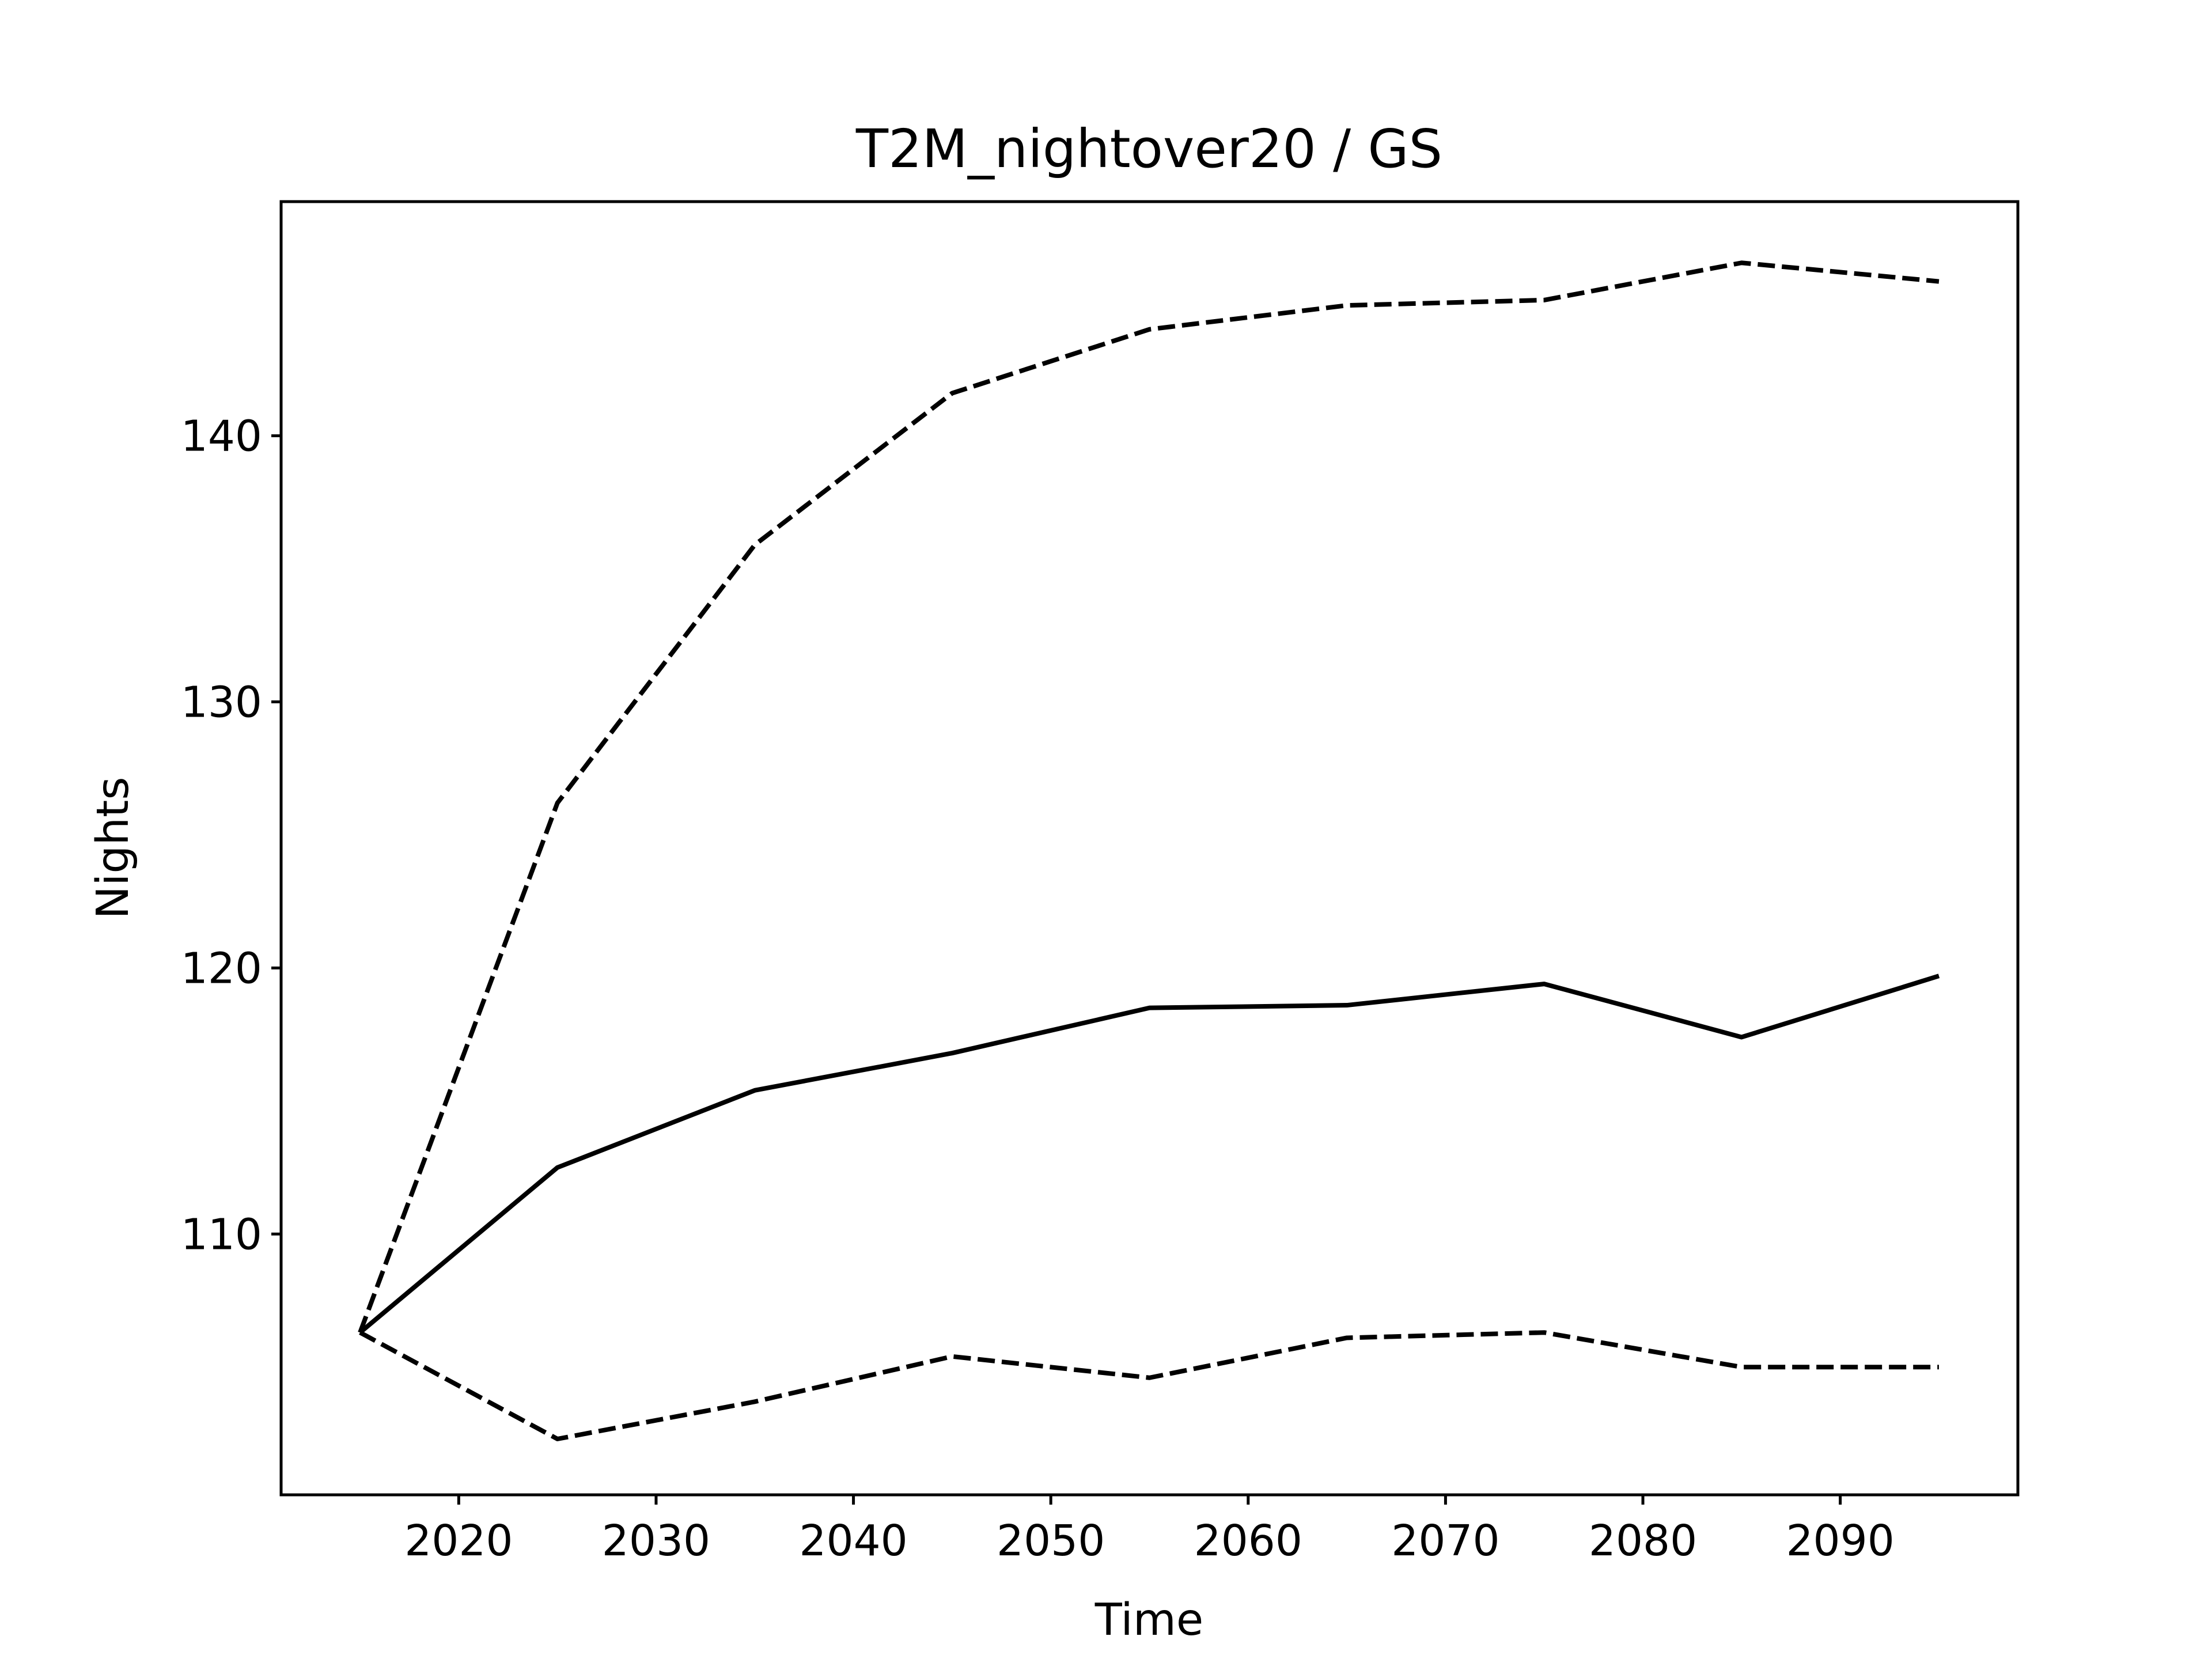  What do you see at coordinates (221, 968) in the screenshot?
I see `y-tick-label: 120` at bounding box center [221, 968].